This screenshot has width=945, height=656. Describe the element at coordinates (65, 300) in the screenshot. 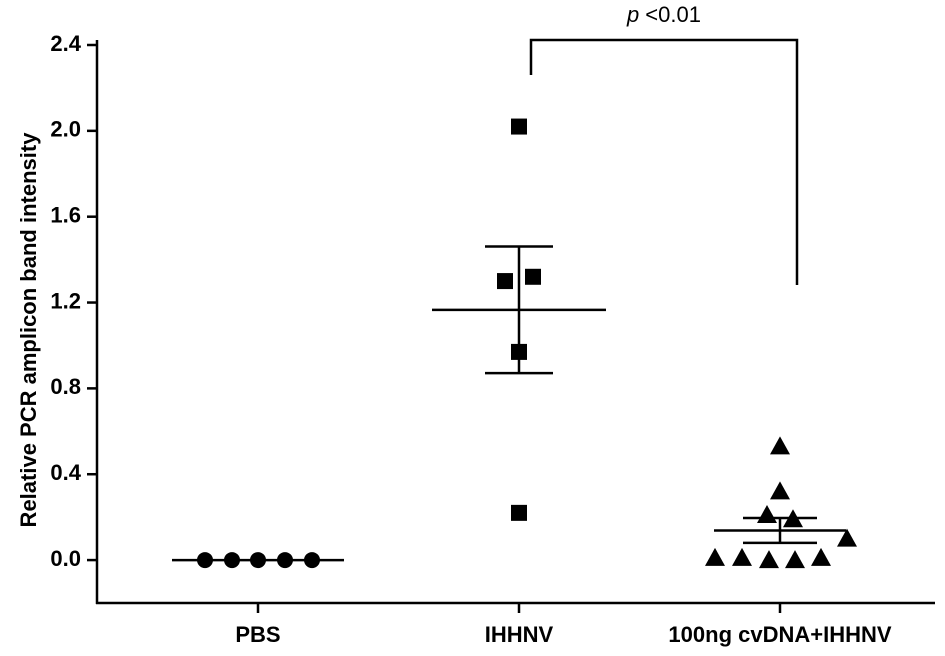

I see `y-tick-label: 1.2` at that location.